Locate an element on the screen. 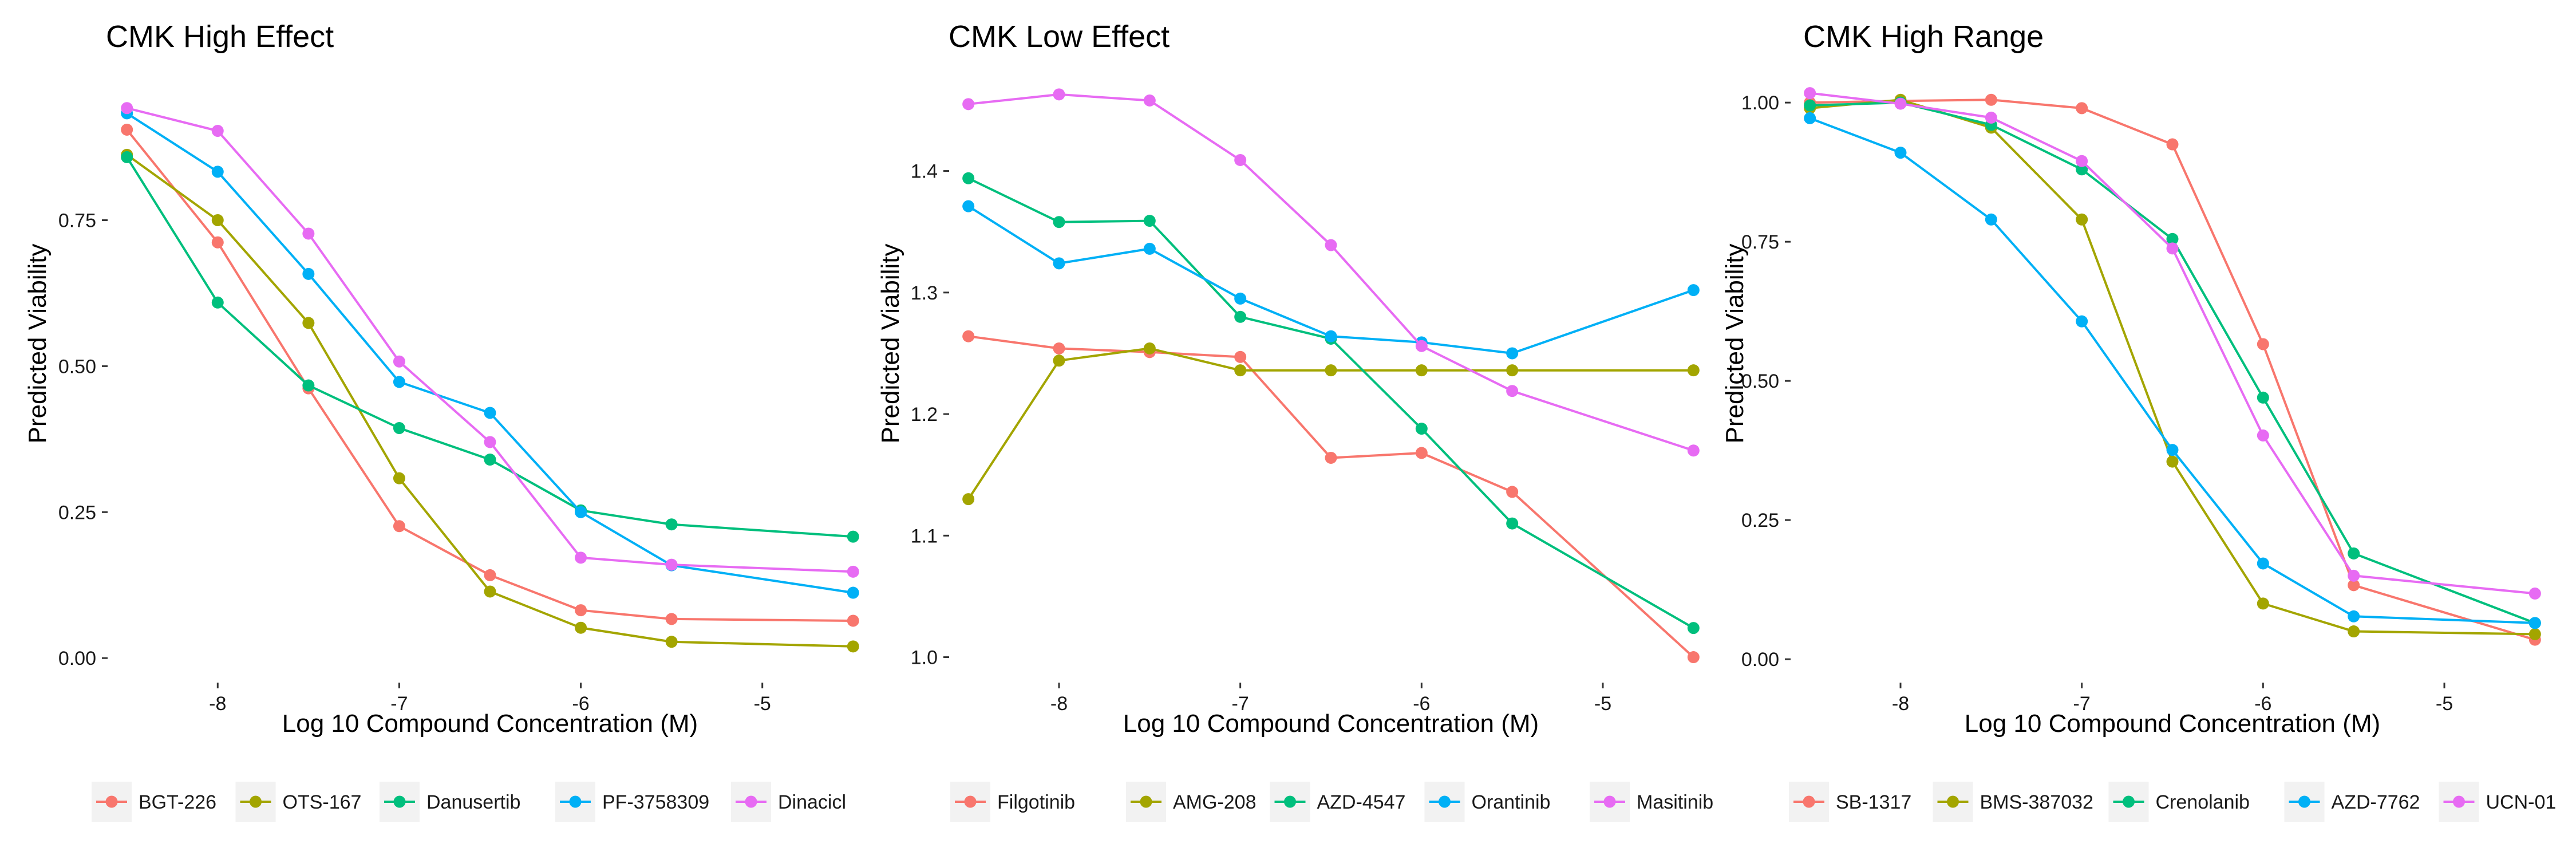  legend-label: OTS-167 is located at coordinates (322, 802).